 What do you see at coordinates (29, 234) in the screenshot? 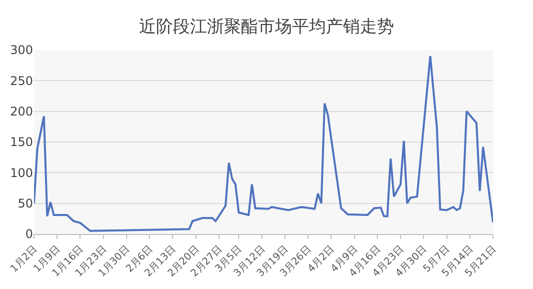
I see `y-tick-label: 0` at bounding box center [29, 234].